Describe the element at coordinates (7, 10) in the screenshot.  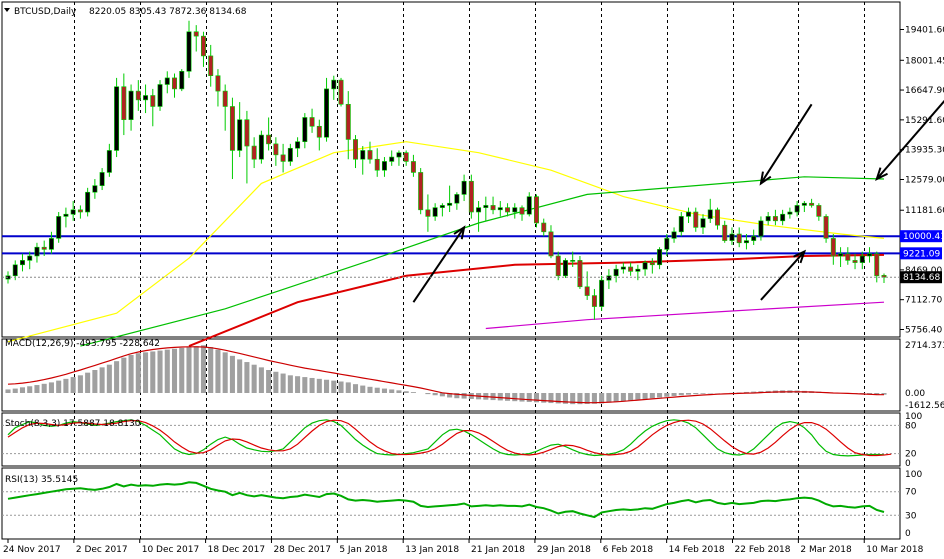
I see `collapse-triangle-icon` at that location.